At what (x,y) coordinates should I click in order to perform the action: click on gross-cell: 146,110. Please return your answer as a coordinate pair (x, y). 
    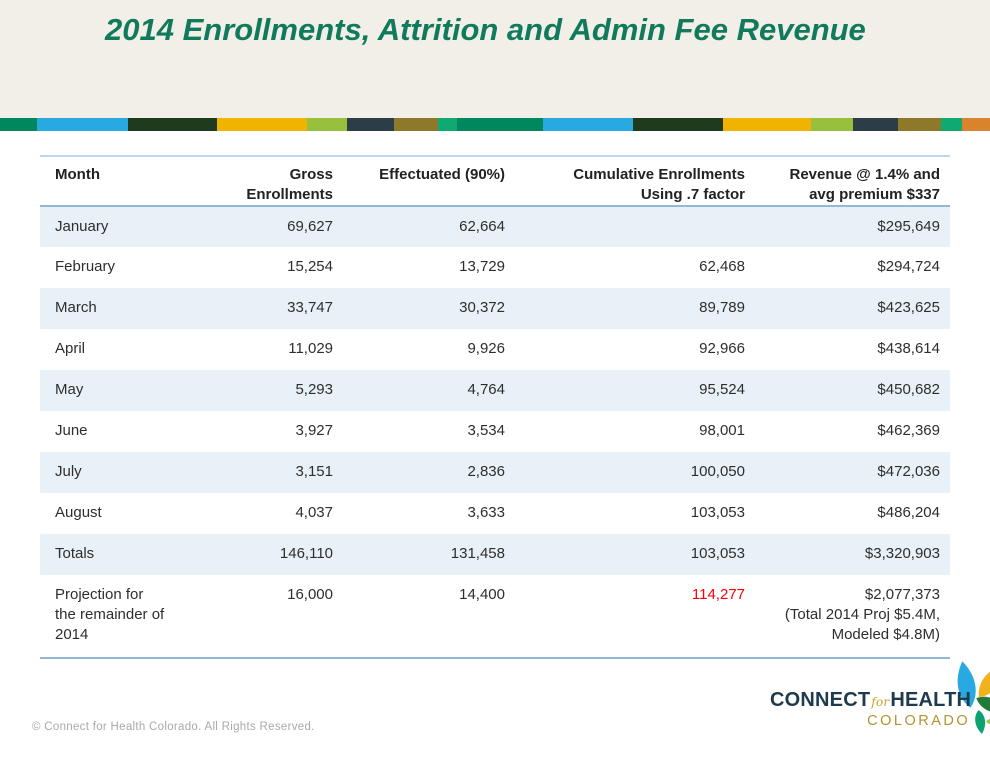
    Looking at the image, I should click on (306, 553).